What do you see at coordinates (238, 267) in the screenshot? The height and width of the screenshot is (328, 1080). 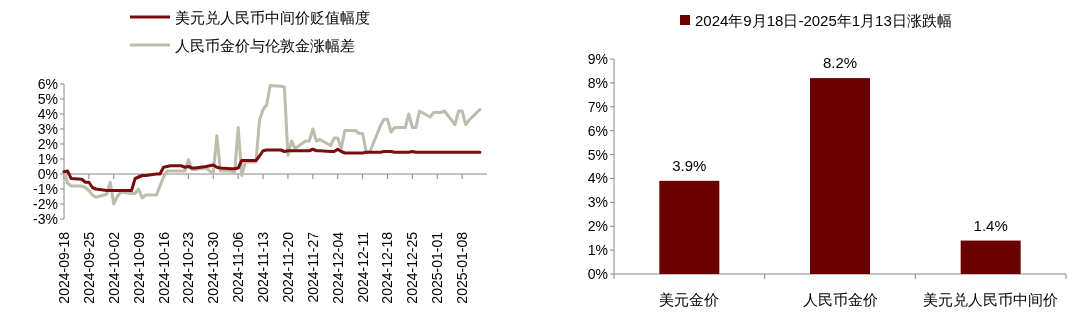 I see `x-tick-label: 2024-11-06` at bounding box center [238, 267].